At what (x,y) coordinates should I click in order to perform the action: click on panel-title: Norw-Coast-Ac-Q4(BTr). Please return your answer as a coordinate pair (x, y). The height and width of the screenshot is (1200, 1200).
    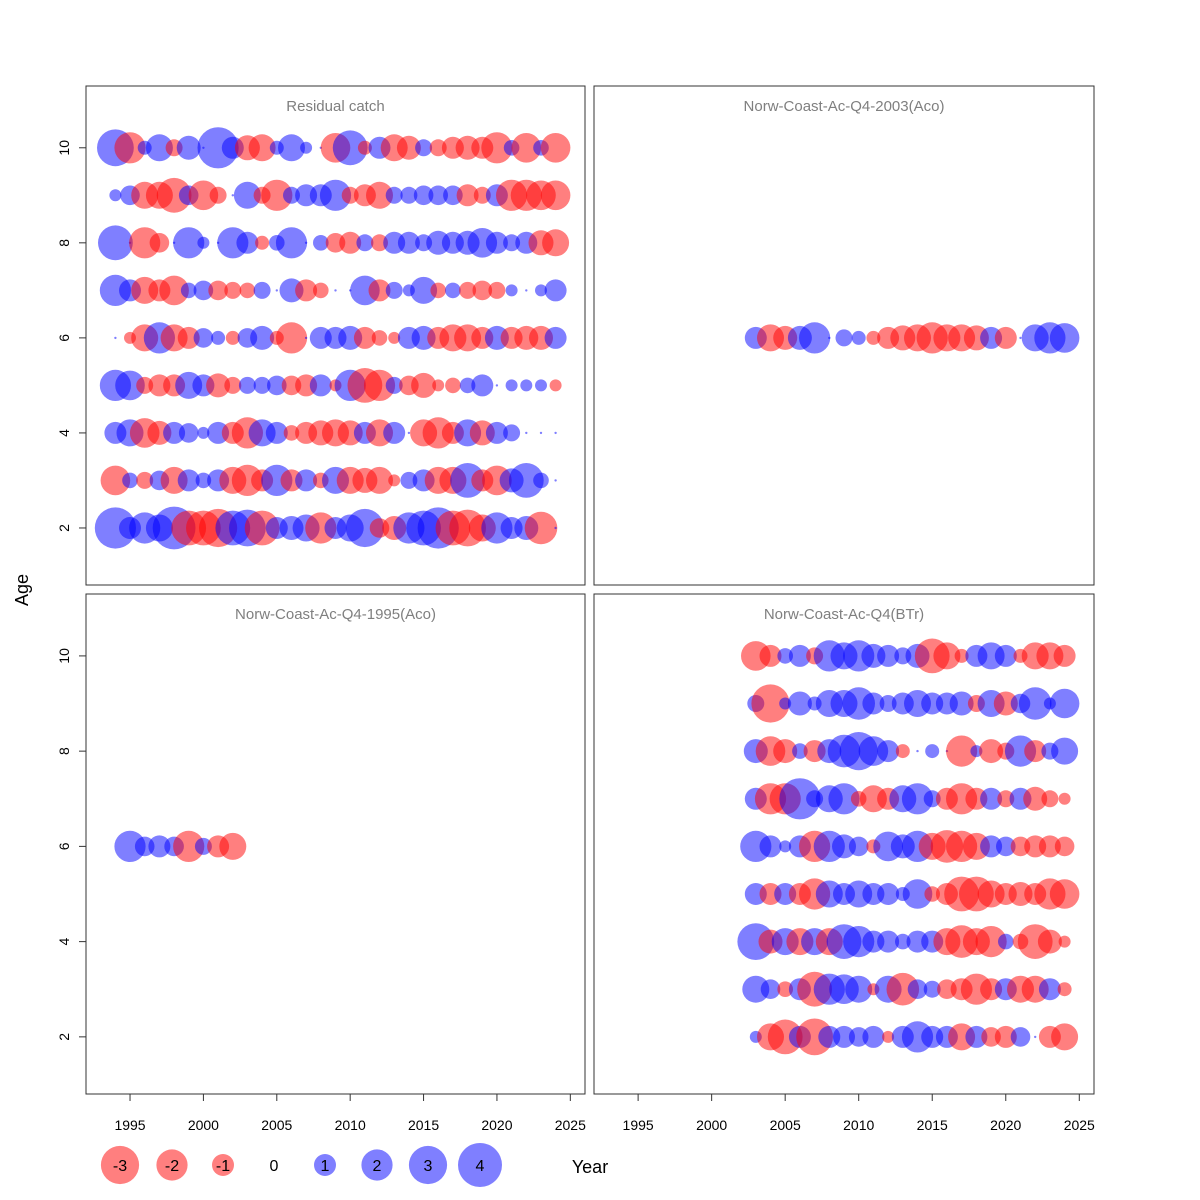
    Looking at the image, I should click on (844, 614).